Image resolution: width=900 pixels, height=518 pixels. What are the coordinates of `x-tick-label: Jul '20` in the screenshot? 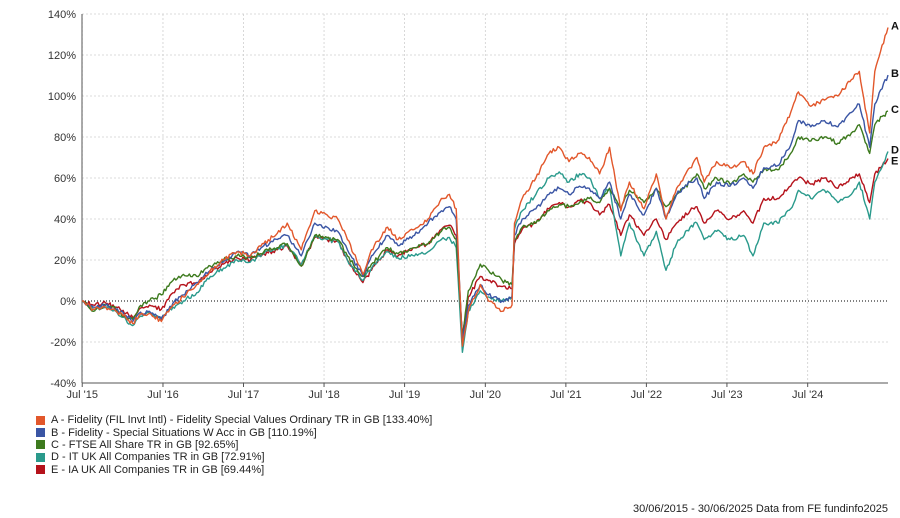 It's located at (485, 395).